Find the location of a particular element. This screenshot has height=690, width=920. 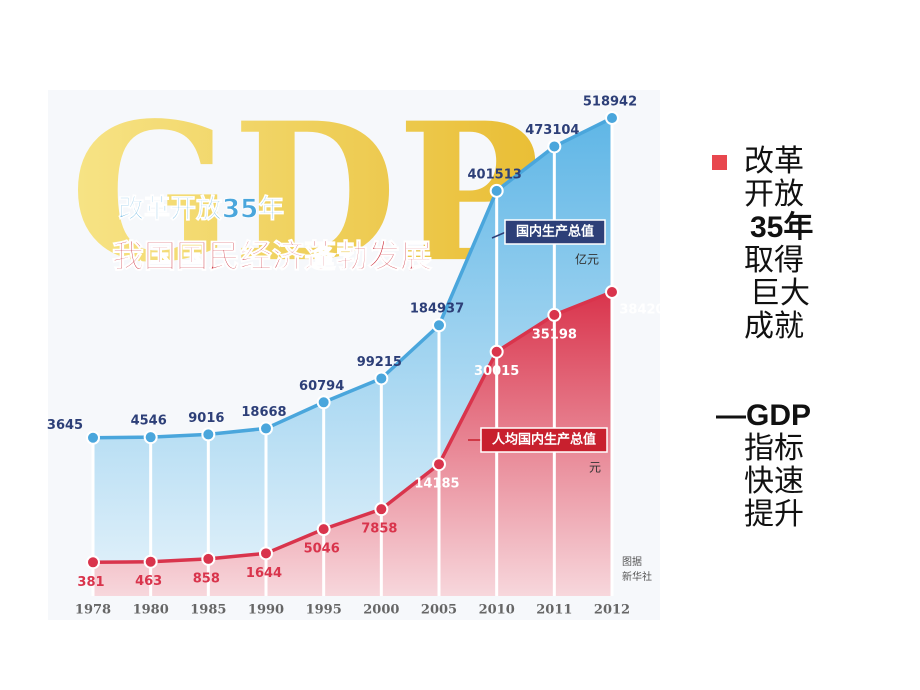

data-label: 7858 is located at coordinates (379, 529).